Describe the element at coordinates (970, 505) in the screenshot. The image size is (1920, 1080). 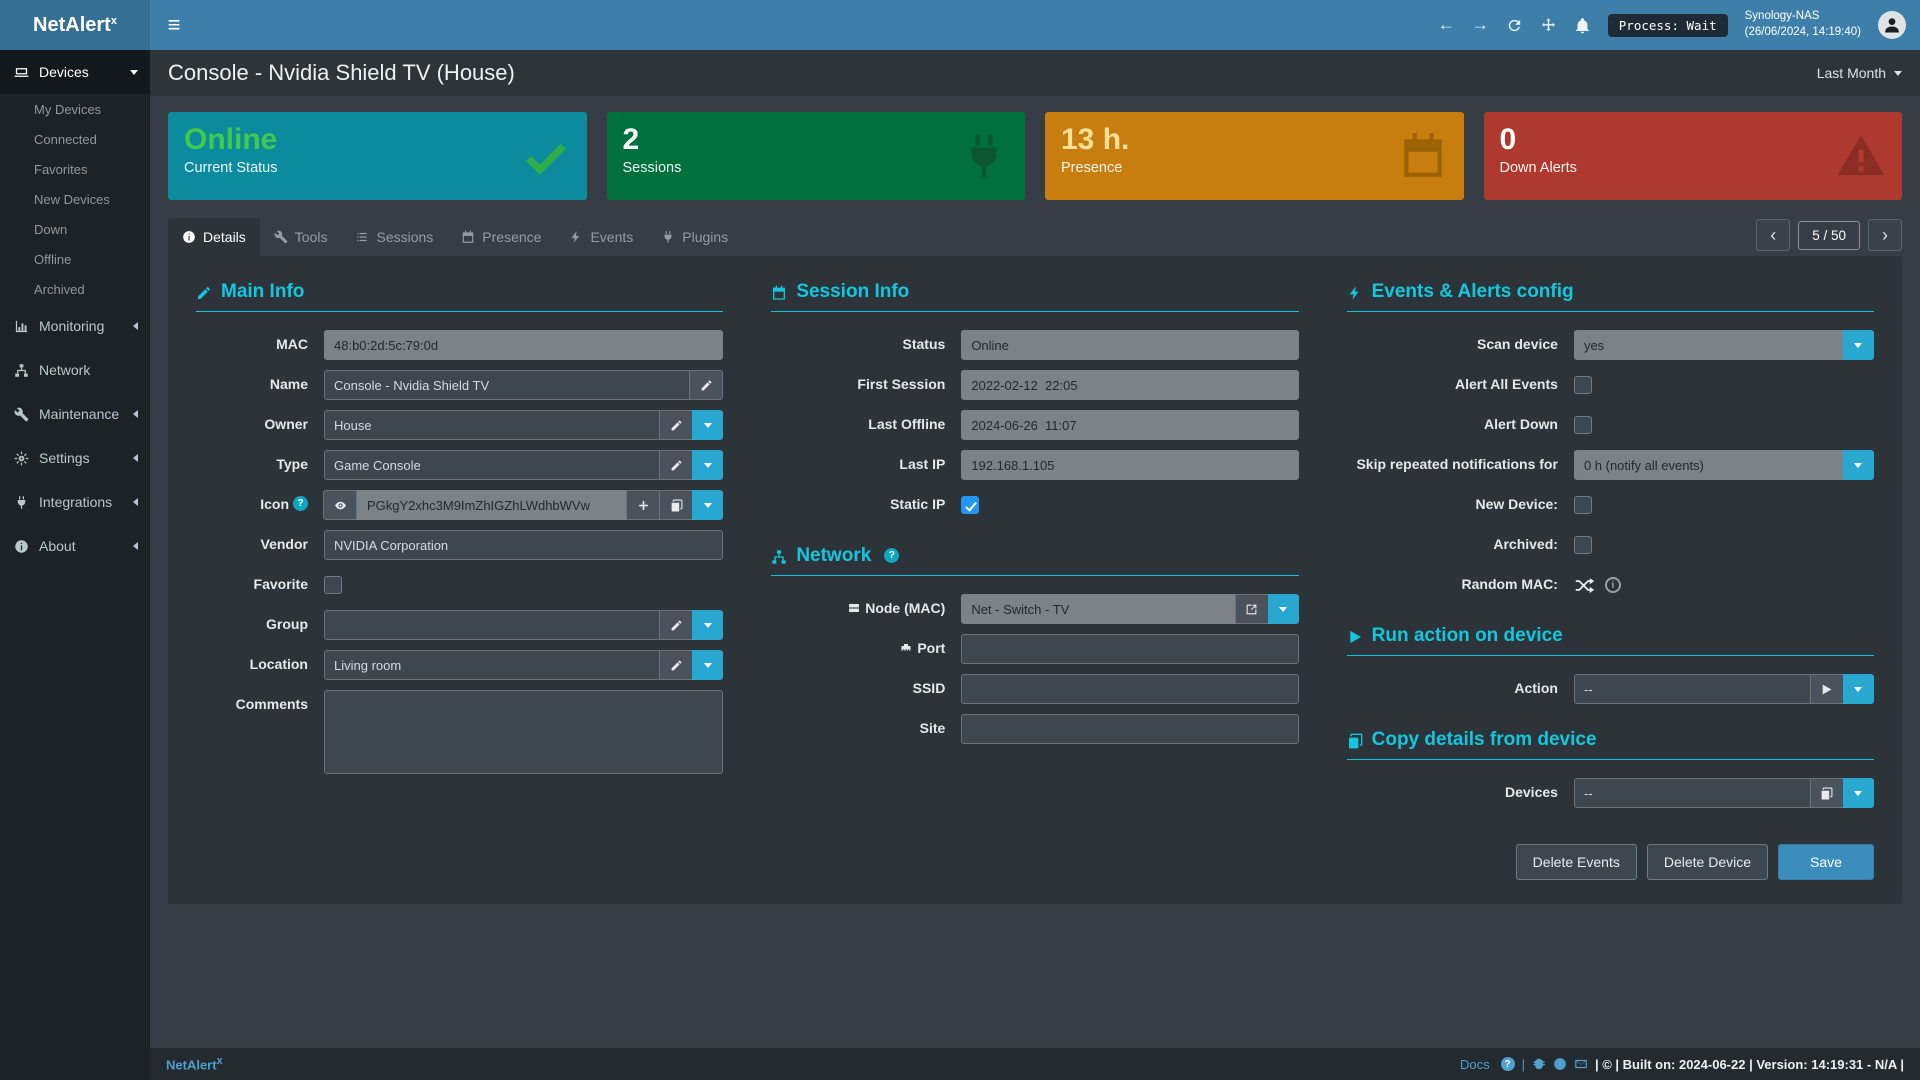
I see `static-ip-checkbox` at that location.